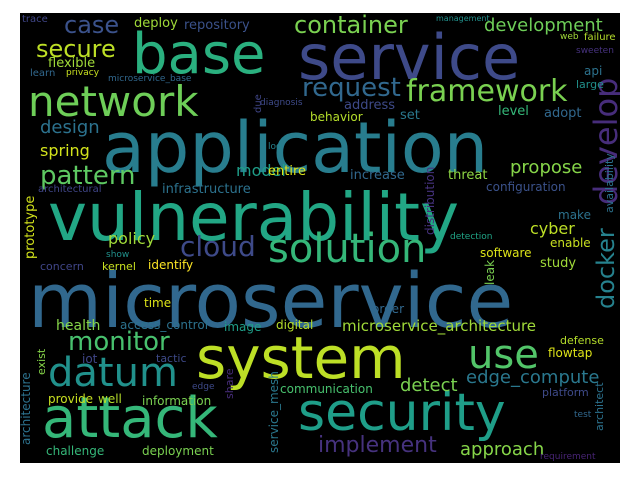  I want to click on word-software: software, so click(506, 253).